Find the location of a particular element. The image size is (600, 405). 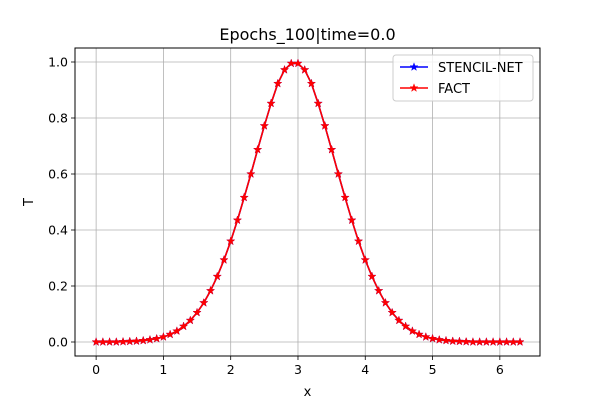

x-tick-label: 5 is located at coordinates (433, 369).